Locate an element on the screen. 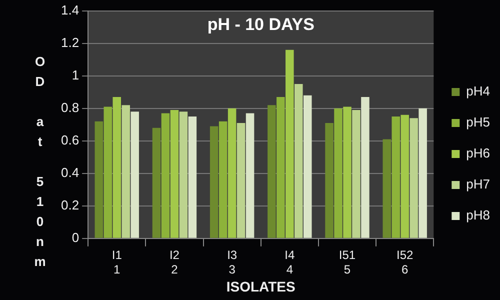 The image size is (500, 300). y-tick-label: 1 is located at coordinates (76, 74).